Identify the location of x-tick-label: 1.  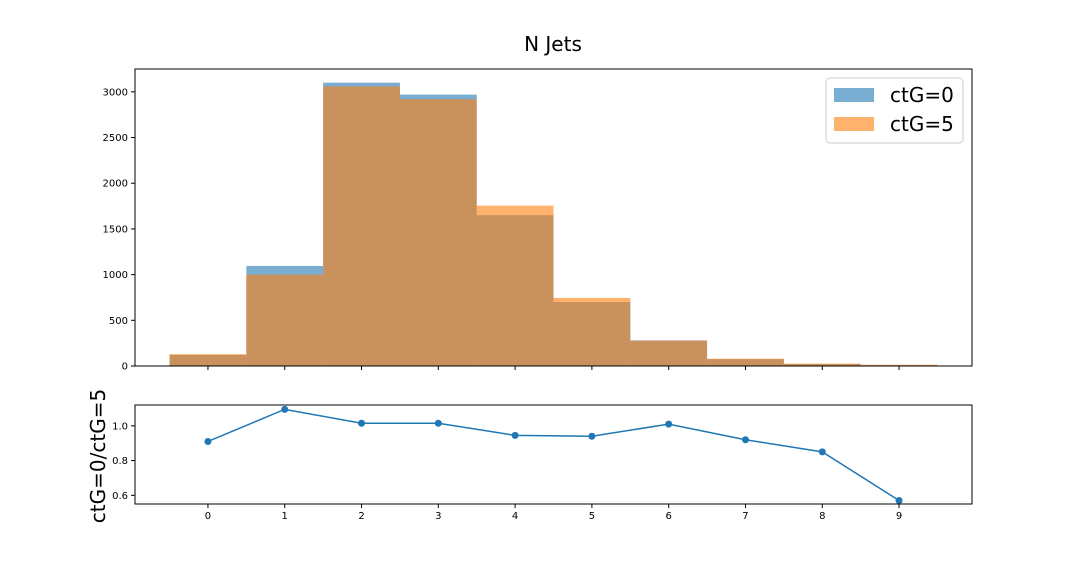
(285, 516).